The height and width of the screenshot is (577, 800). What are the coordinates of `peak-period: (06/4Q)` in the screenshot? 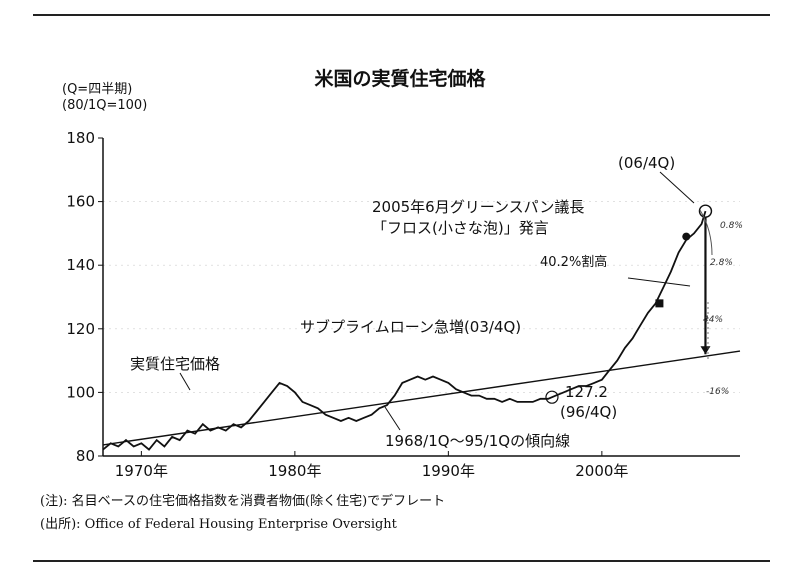 It's located at (646, 163).